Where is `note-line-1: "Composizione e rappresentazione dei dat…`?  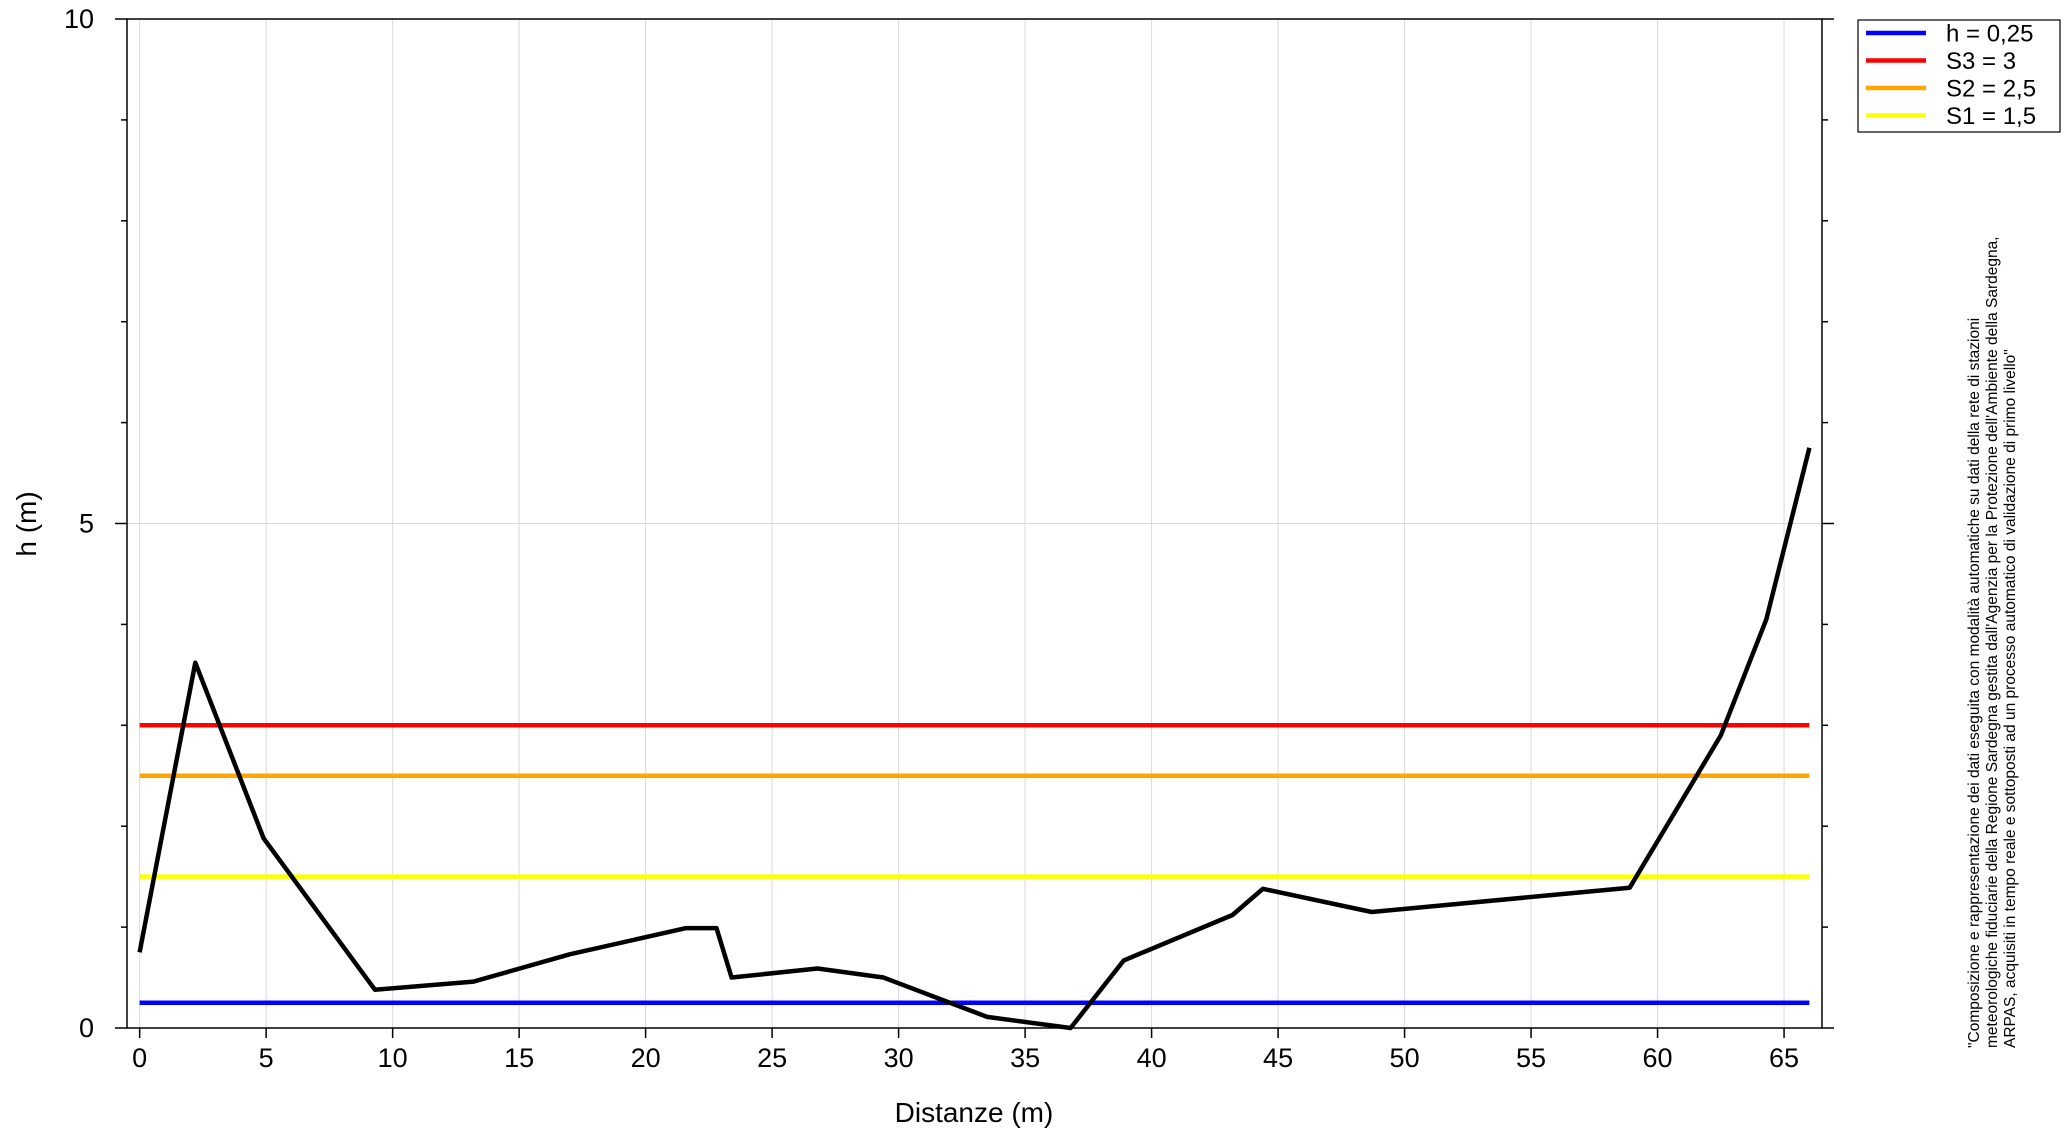
note-line-1: "Composizione e rappresentazione dei dat… is located at coordinates (1974, 683).